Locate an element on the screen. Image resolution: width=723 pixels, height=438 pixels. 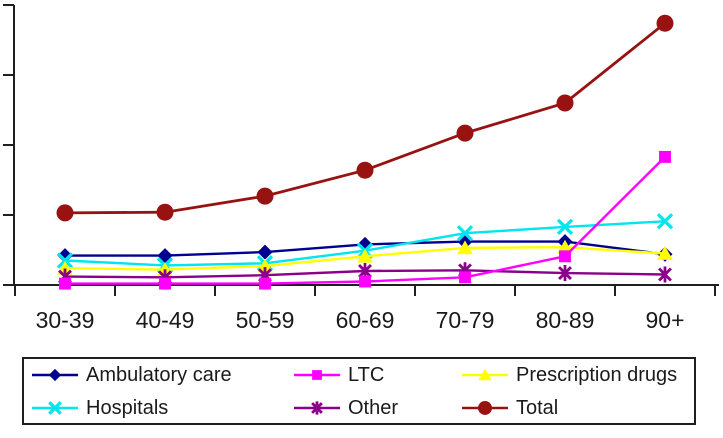
x-axis-label: 80-89 is located at coordinates (565, 320).